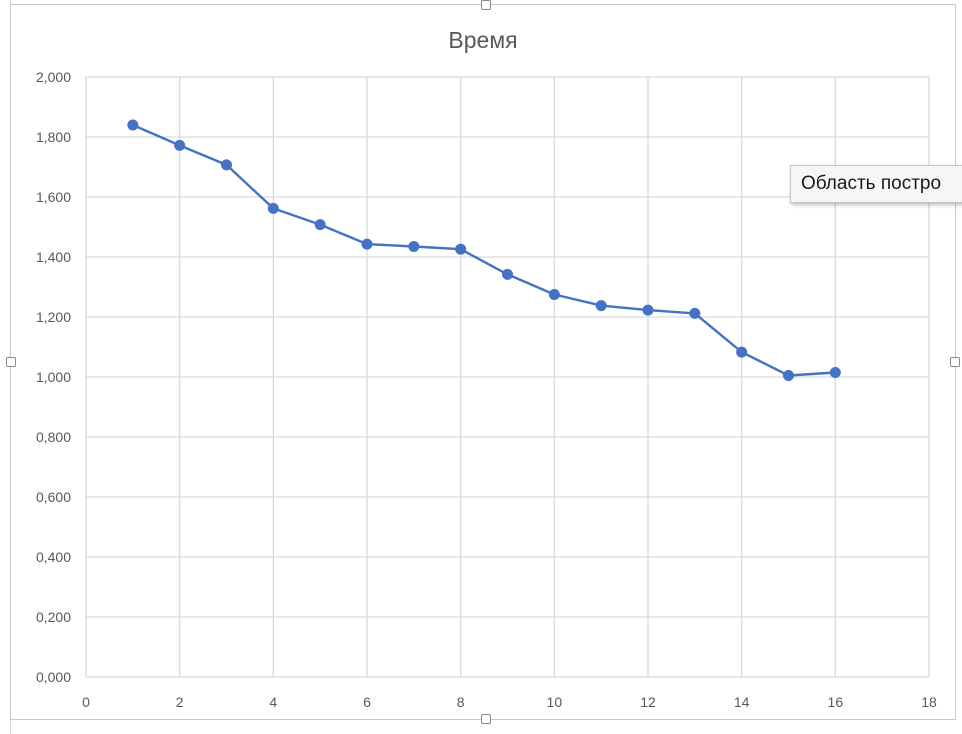 This screenshot has height=734, width=962. I want to click on y-tick-label: 0,200, so click(53, 617).